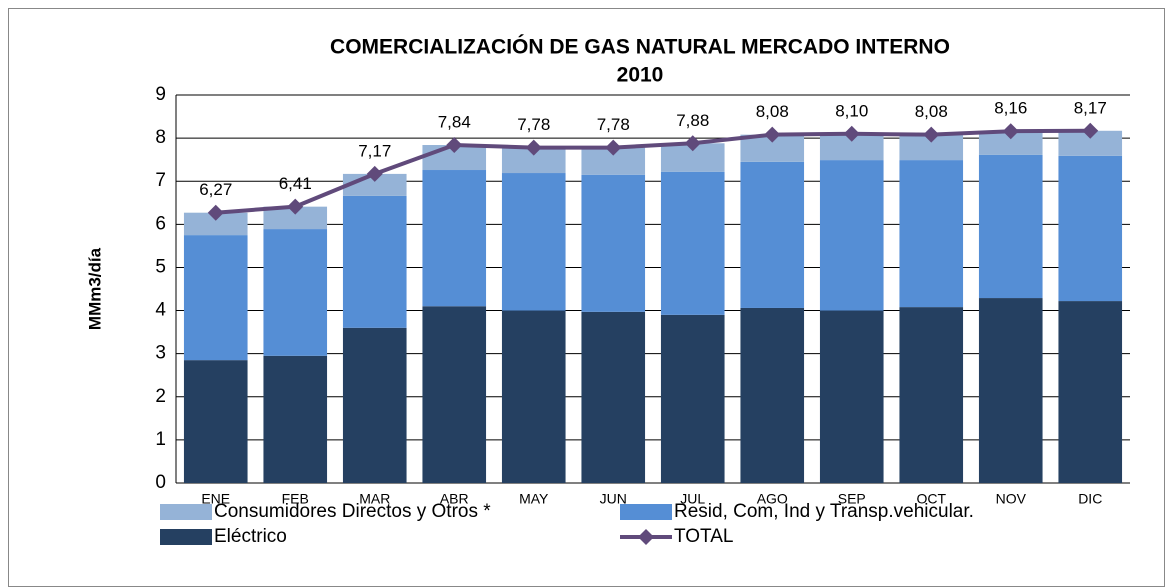 The image size is (1173, 587). I want to click on data-label: 8,16, so click(1010, 108).